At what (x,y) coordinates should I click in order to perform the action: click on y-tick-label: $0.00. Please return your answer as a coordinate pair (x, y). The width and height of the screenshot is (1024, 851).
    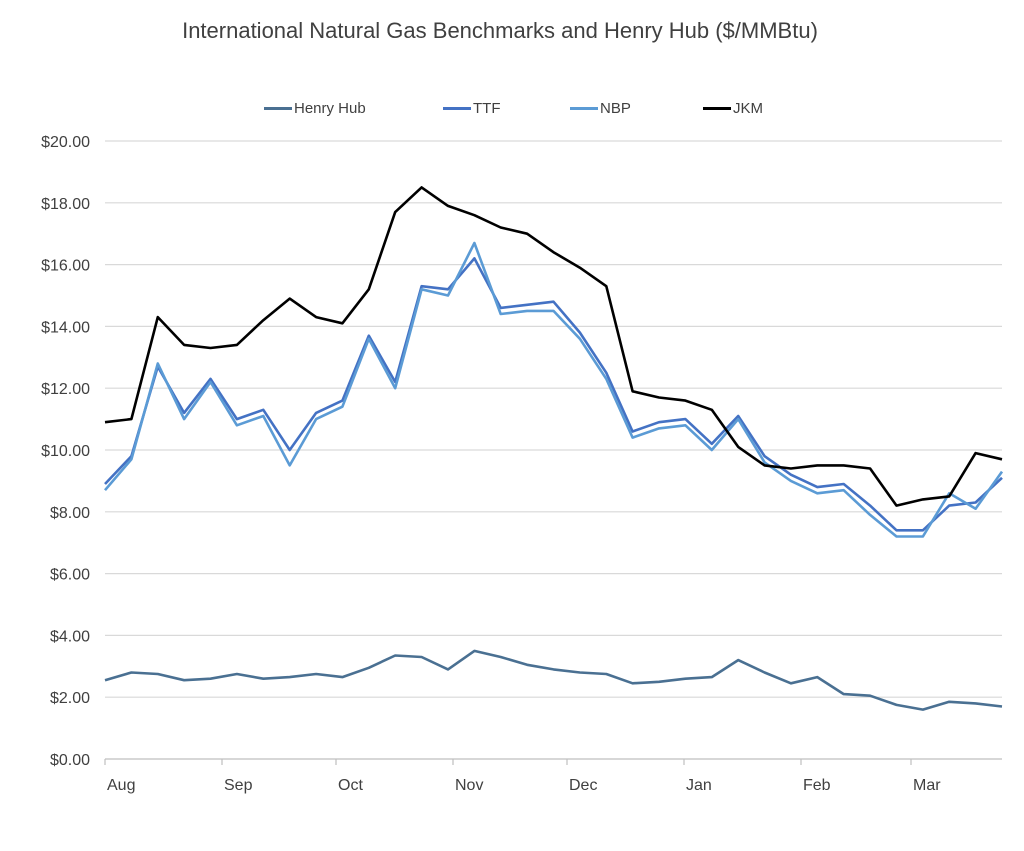
    Looking at the image, I should click on (70, 760).